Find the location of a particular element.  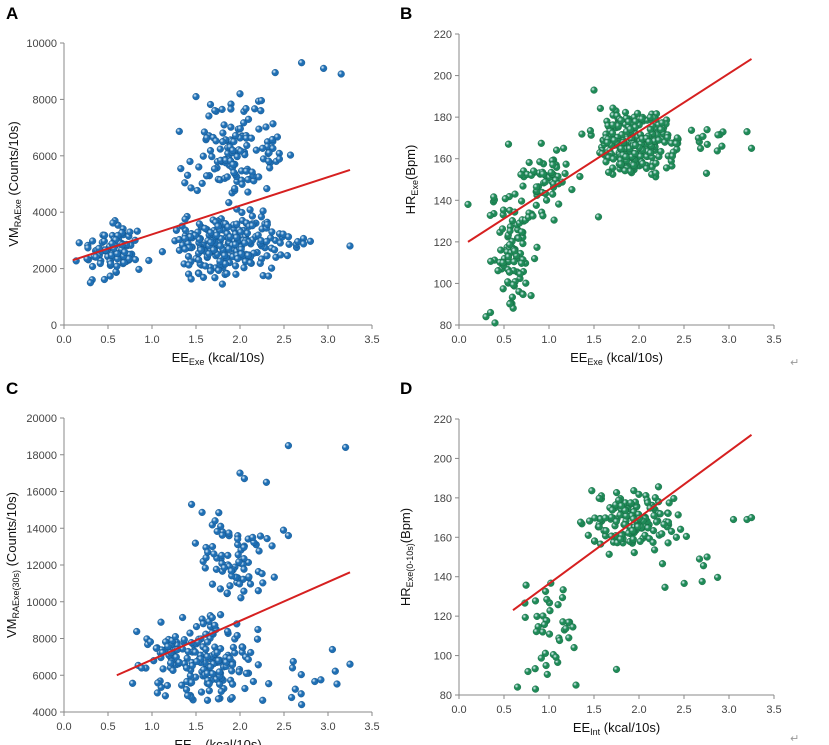

y-tick-label: 100 is located at coordinates (443, 284).